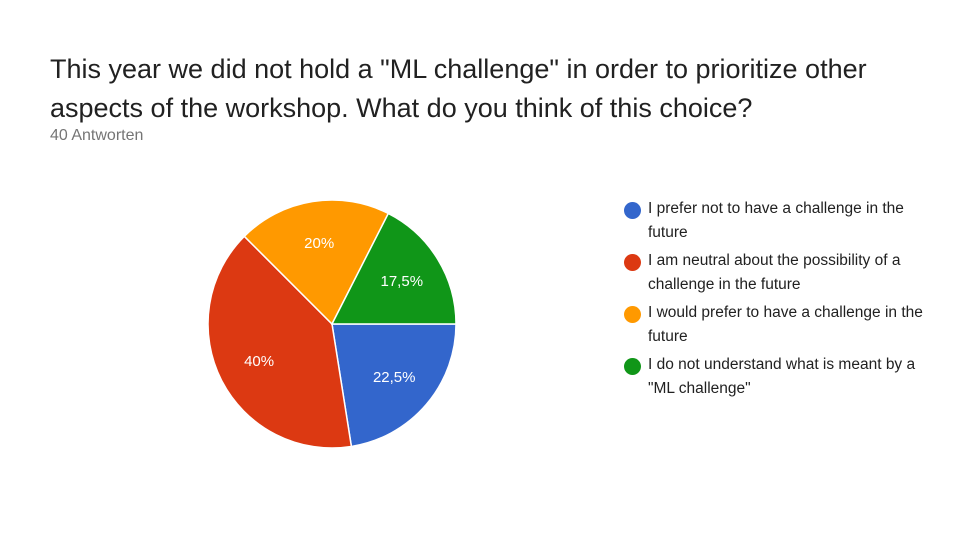 This screenshot has height=540, width=960. I want to click on legend-swatch-neutral, so click(632, 262).